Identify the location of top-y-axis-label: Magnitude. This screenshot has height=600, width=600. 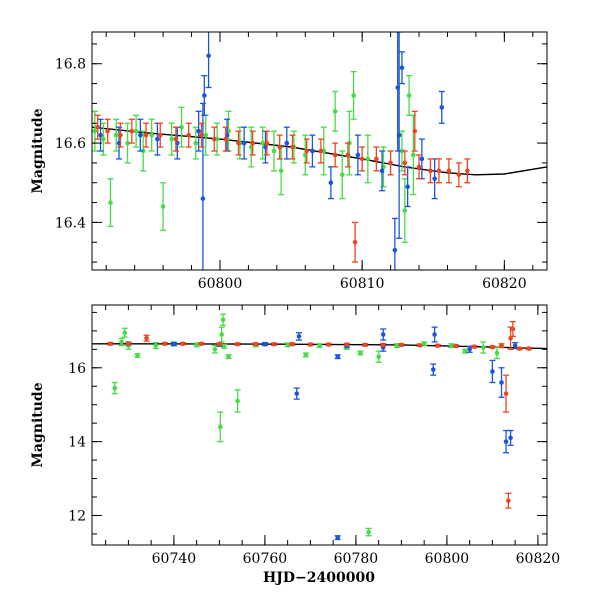
(38, 150).